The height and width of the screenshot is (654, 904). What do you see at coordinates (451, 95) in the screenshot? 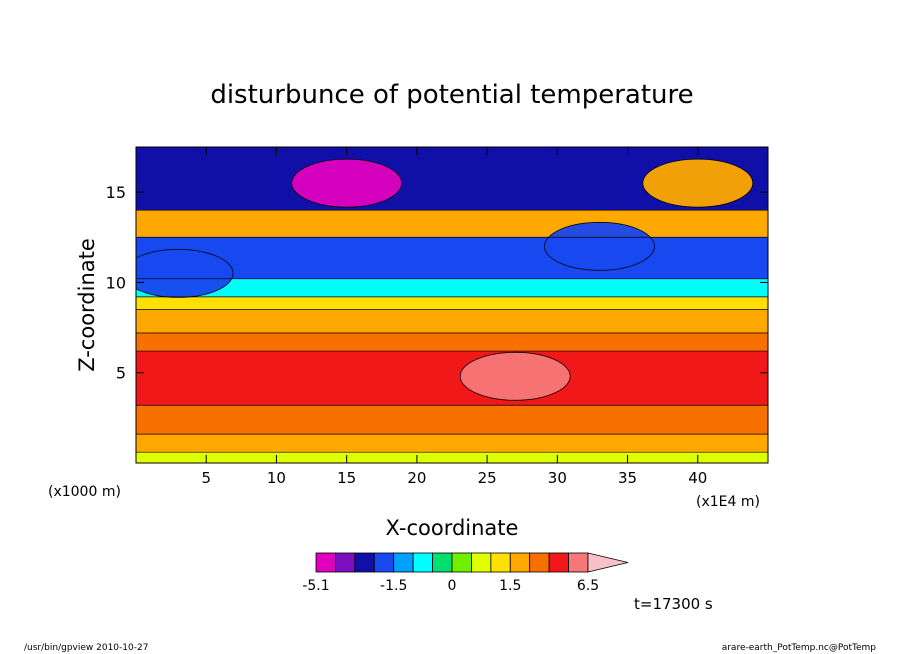
I see `chart-title: disturbunce of potential temperature` at bounding box center [451, 95].